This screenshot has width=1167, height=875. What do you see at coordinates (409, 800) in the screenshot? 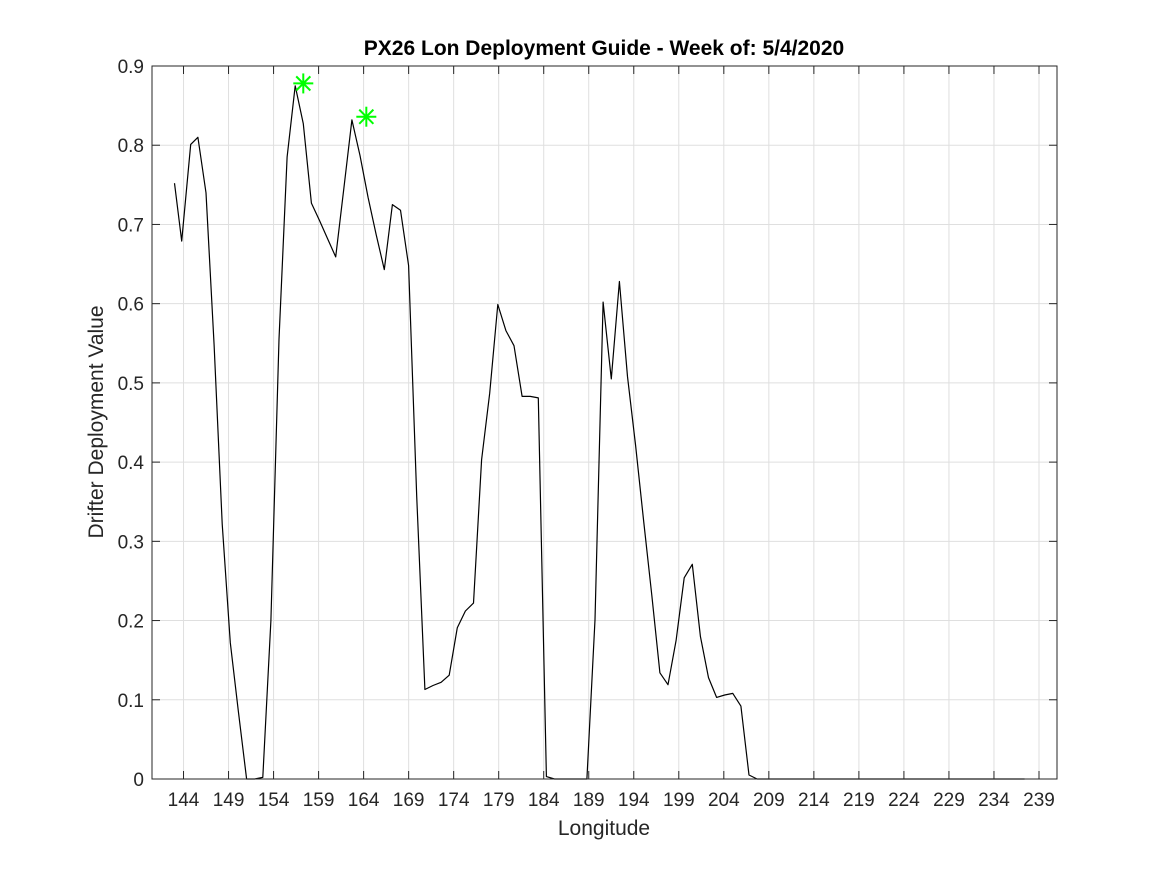
I see `x-tick-label: 169` at bounding box center [409, 800].